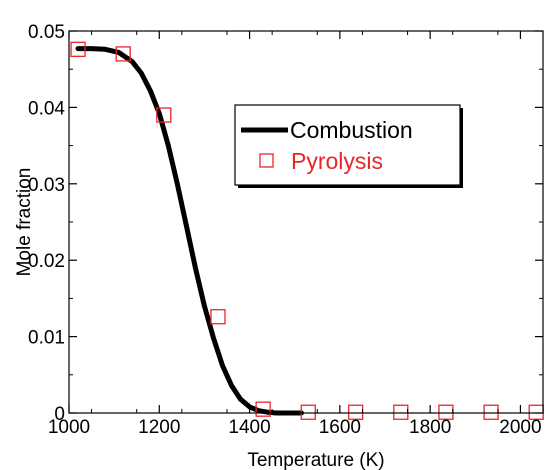 Image resolution: width=557 pixels, height=470 pixels. What do you see at coordinates (69, 427) in the screenshot?
I see `x-tick-label: 1000` at bounding box center [69, 427].